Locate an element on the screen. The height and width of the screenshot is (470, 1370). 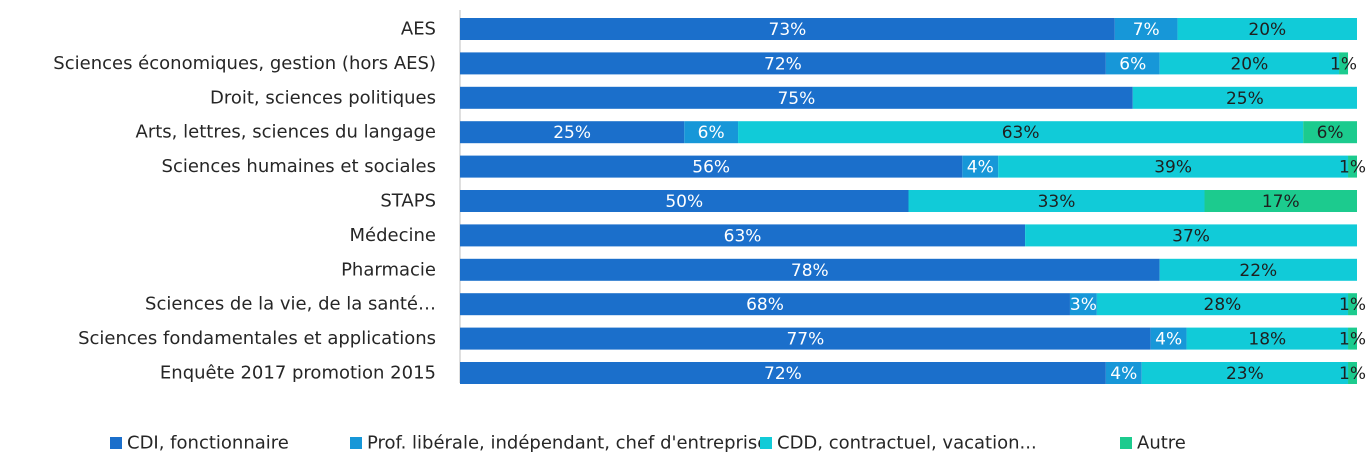
data-label-cdi-fonctionnaire-droit-sciences-politiques: 75% is located at coordinates (796, 99).